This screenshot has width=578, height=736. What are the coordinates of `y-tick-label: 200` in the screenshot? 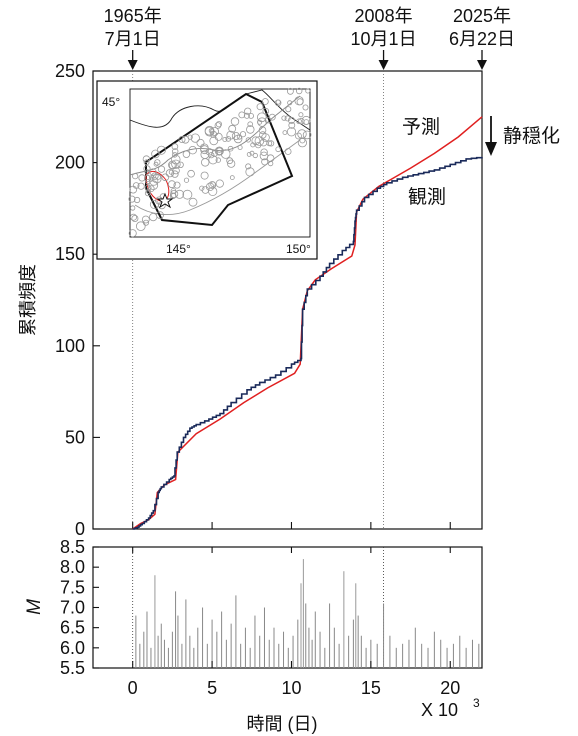 It's located at (70, 163).